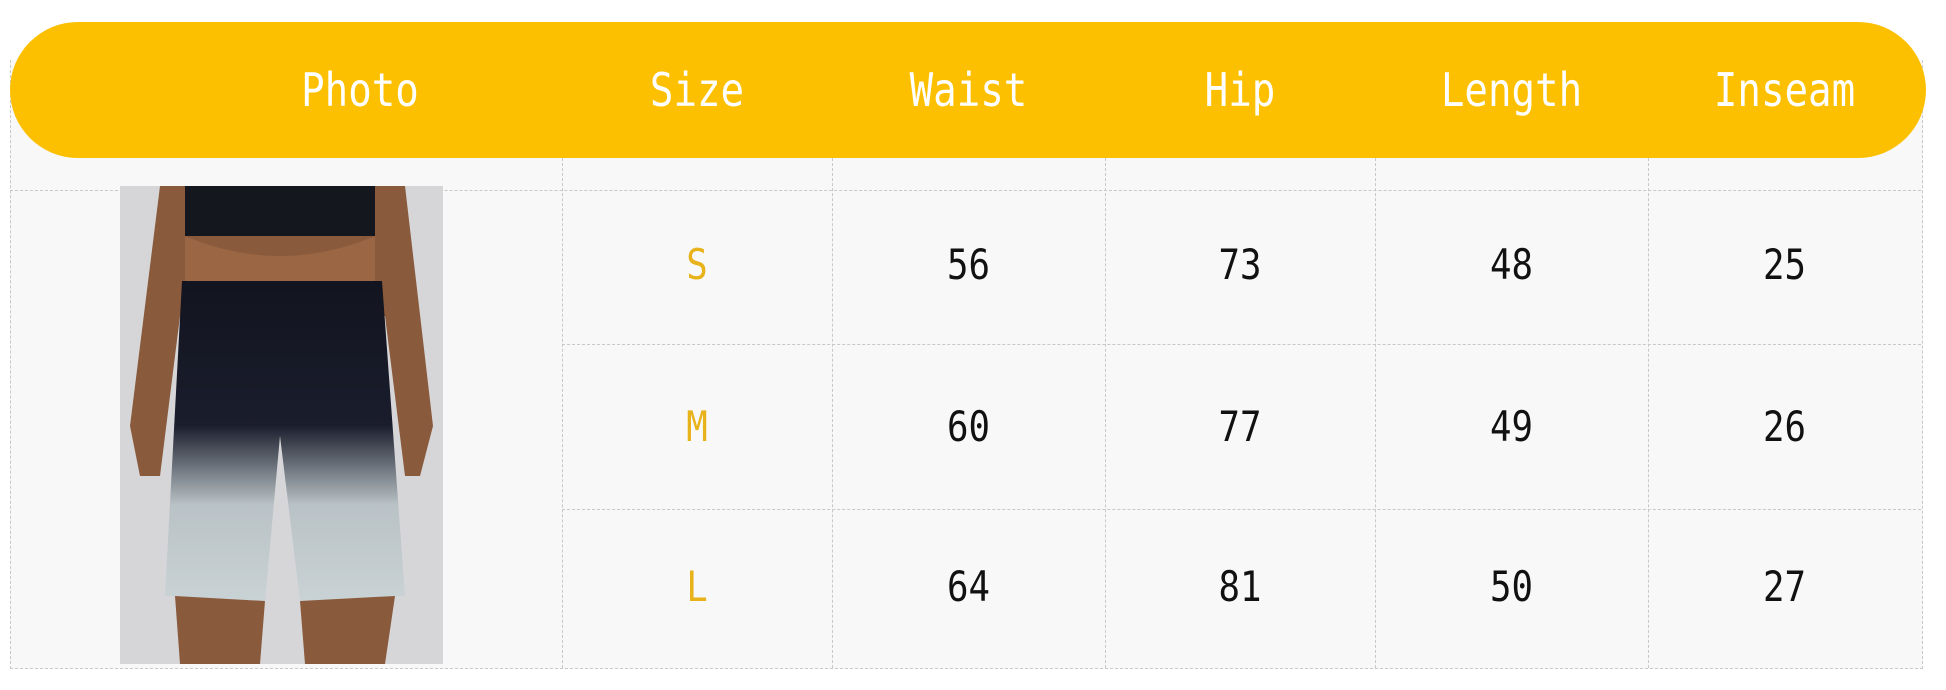 The height and width of the screenshot is (690, 1946). What do you see at coordinates (697, 264) in the screenshot?
I see `size-cell: S` at bounding box center [697, 264].